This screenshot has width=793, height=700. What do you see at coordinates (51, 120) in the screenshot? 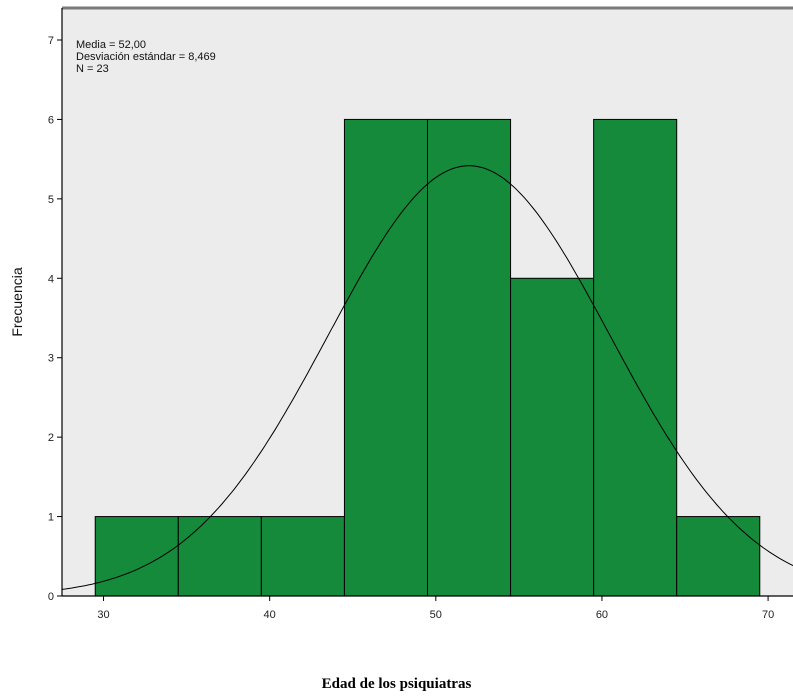
I see `y-tick-label-6: 6` at bounding box center [51, 120].